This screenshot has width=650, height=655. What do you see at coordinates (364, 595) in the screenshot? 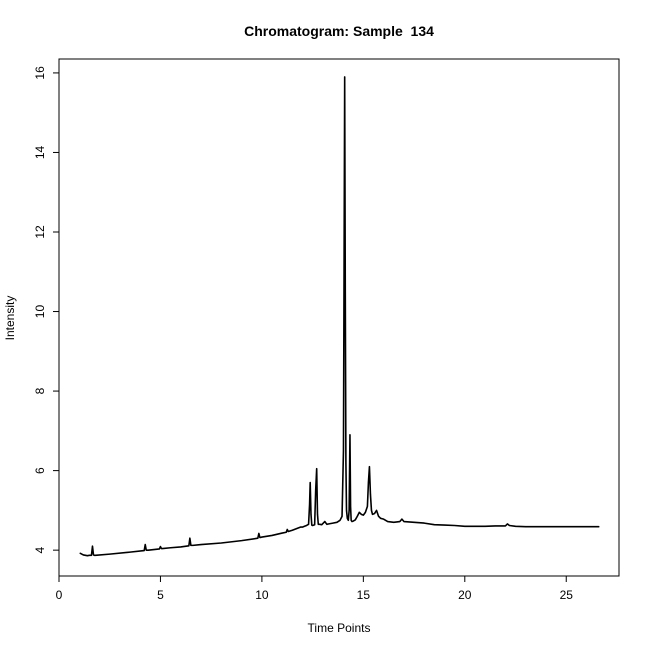
I see `x-tick-label: 15` at bounding box center [364, 595].